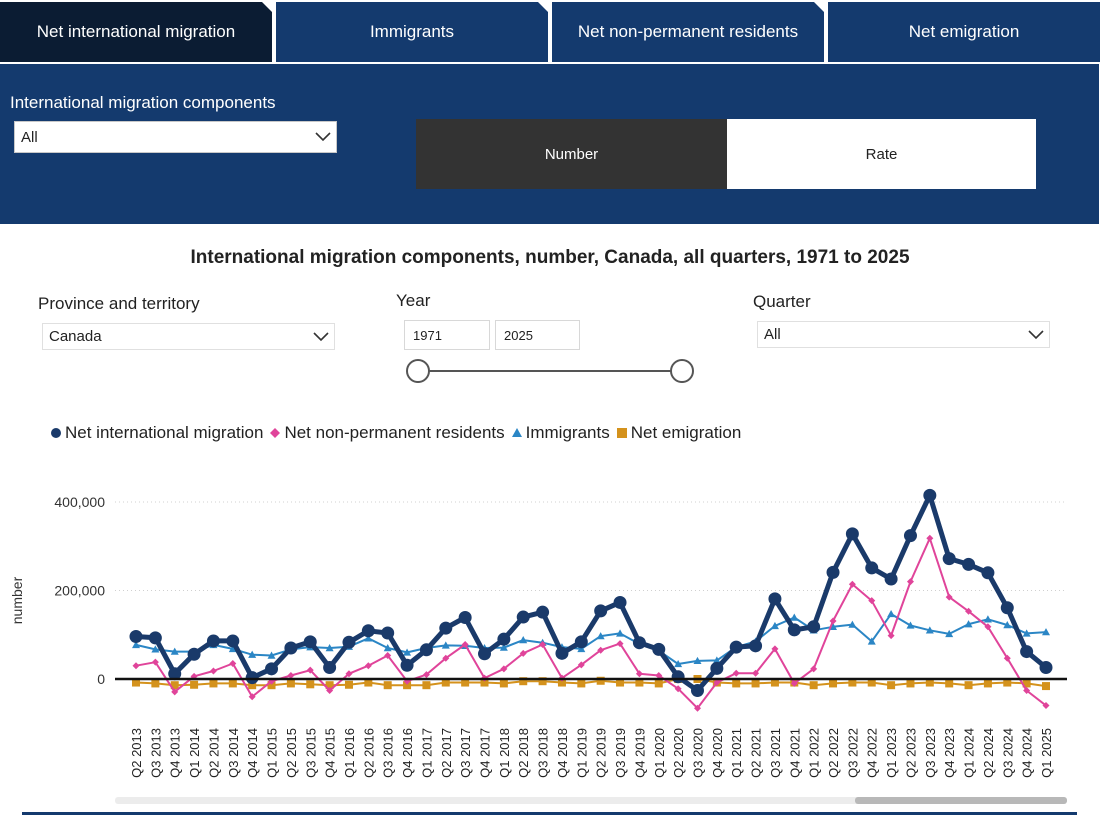  I want to click on year-end-input: 2025, so click(537, 335).